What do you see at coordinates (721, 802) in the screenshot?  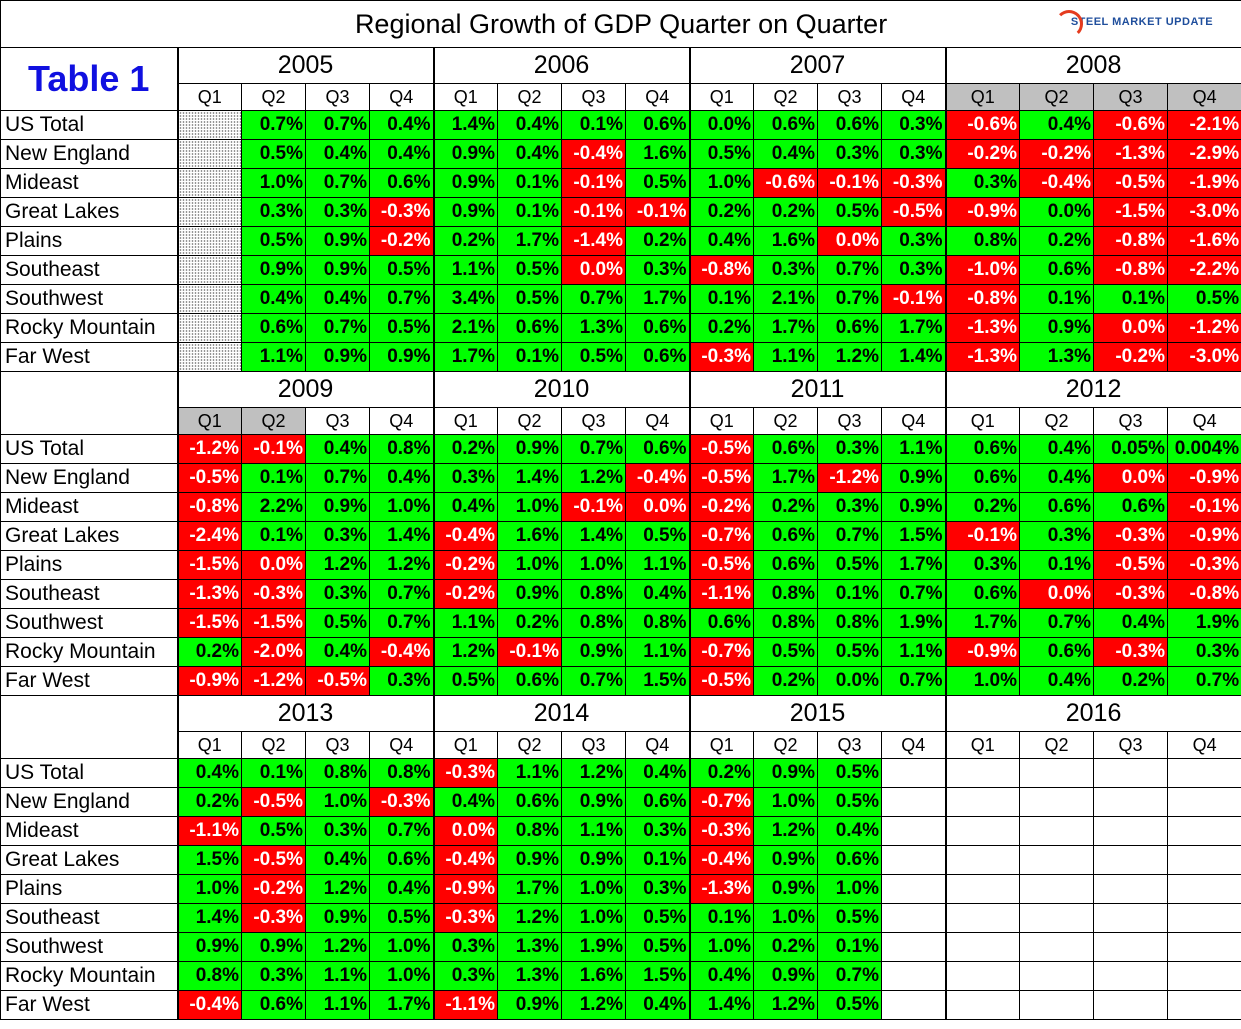 I see `growth-cell: -0.7%` at bounding box center [721, 802].